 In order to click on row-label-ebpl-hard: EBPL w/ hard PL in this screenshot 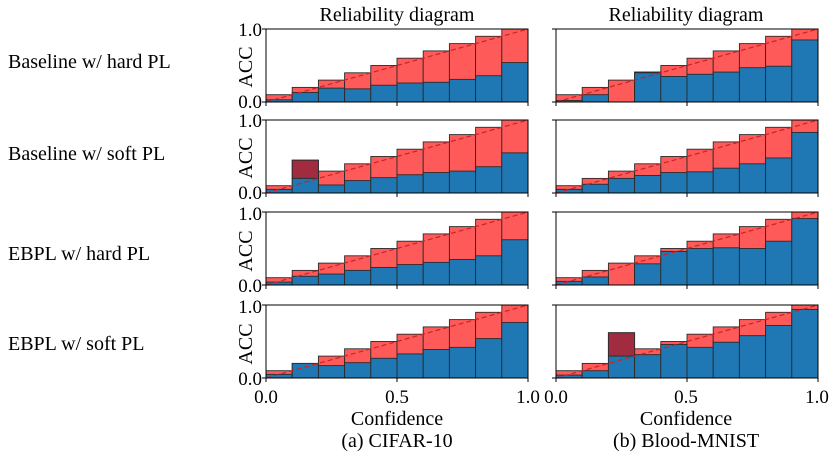, I will do `click(79, 254)`.